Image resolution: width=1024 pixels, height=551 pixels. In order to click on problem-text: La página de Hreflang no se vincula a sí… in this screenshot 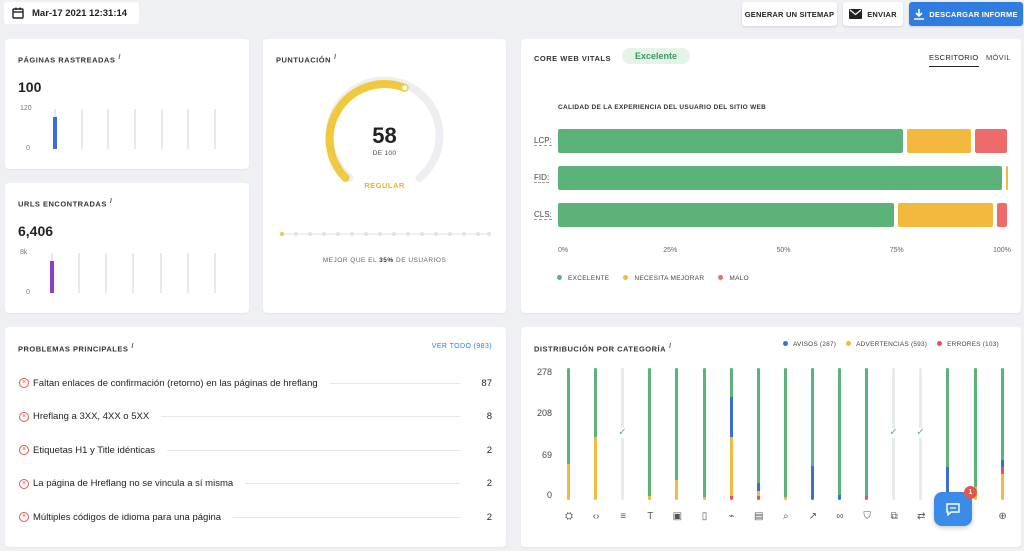, I will do `click(133, 483)`.